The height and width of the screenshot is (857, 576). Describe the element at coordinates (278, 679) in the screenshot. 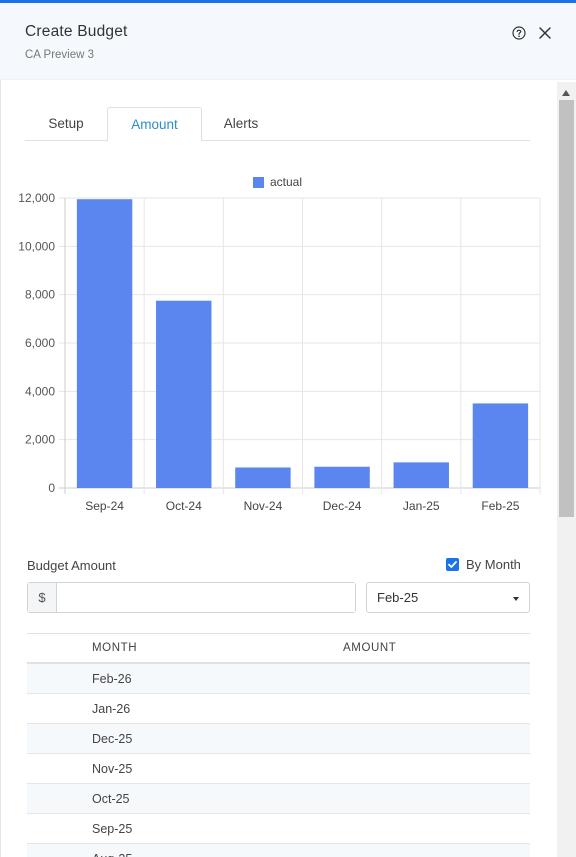

I see `table-row: Feb-26` at that location.